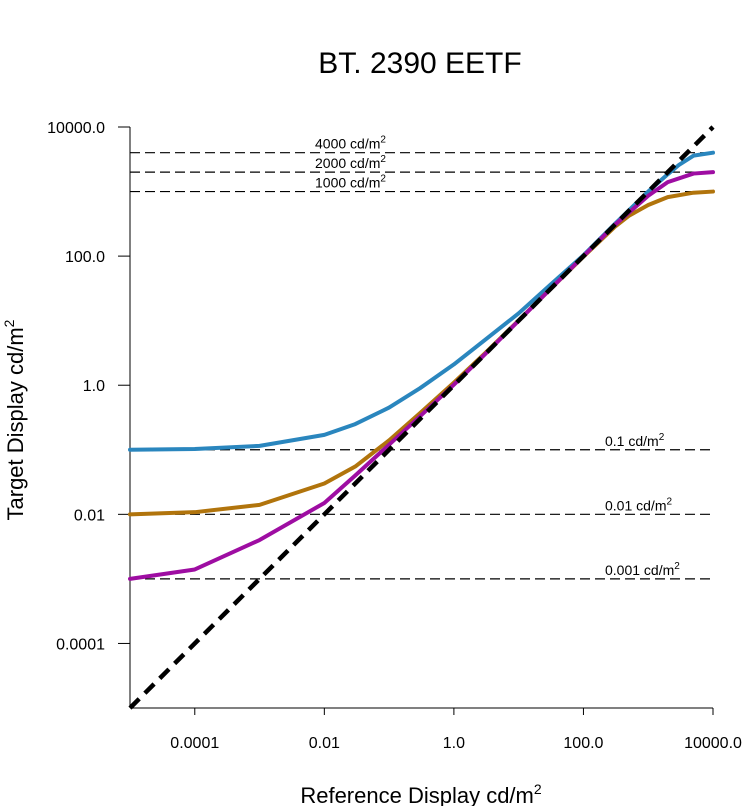 The height and width of the screenshot is (806, 751). What do you see at coordinates (417, 794) in the screenshot?
I see `x-axis-label-text: Reference Display cd/m` at bounding box center [417, 794].